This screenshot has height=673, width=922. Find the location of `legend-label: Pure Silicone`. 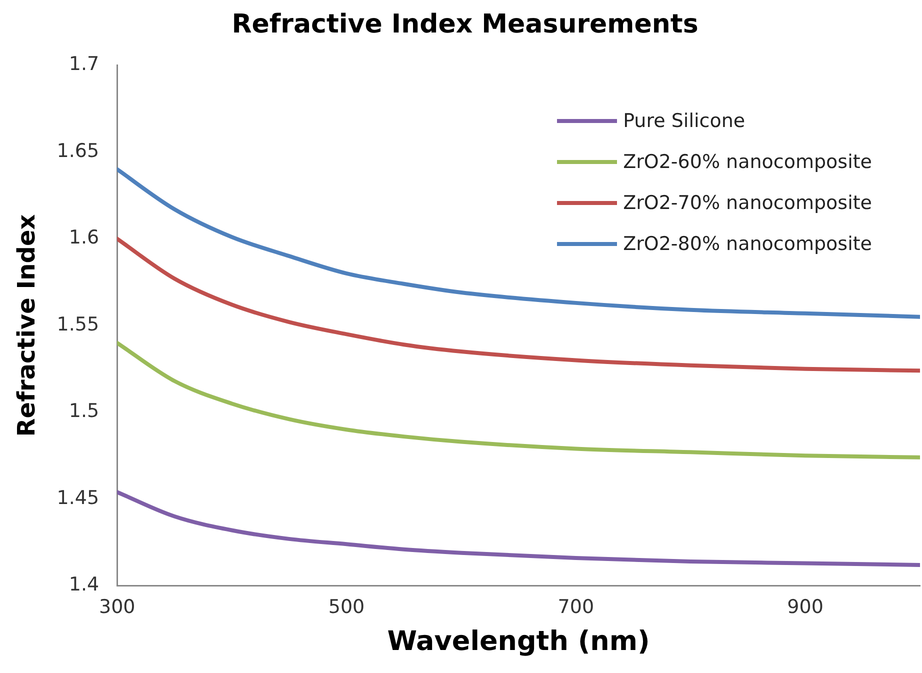

legend-label: Pure Silicone is located at coordinates (684, 121).